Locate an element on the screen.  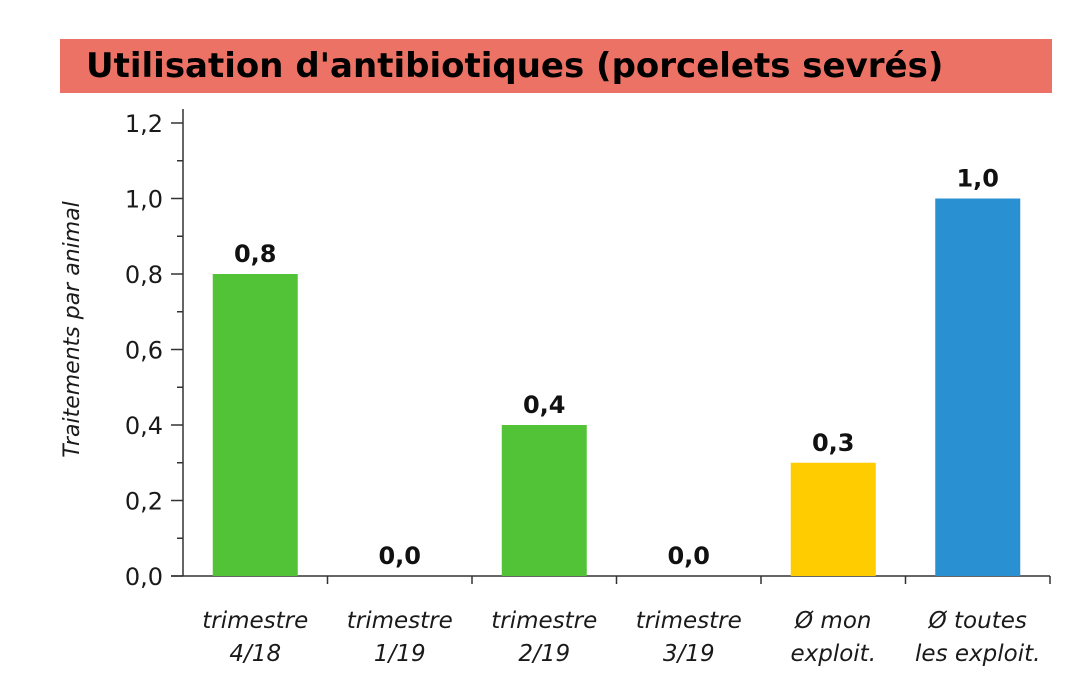
x-category-label: 3/19 is located at coordinates (689, 654).